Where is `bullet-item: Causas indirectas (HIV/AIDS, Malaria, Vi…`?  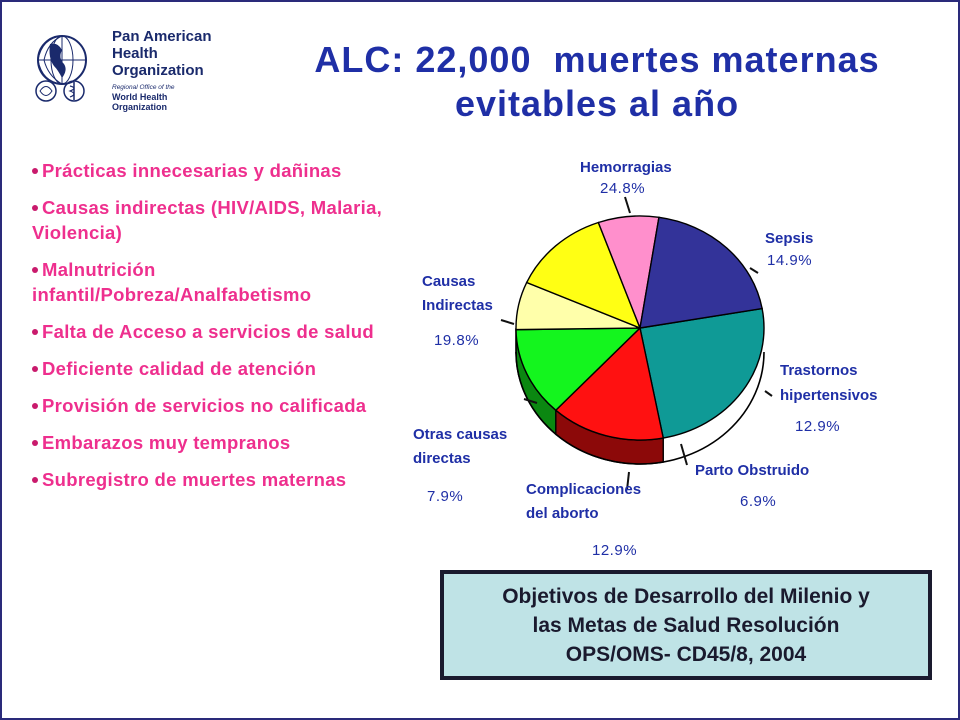 bullet-item: Causas indirectas (HIV/AIDS, Malaria, Vi… is located at coordinates (207, 220).